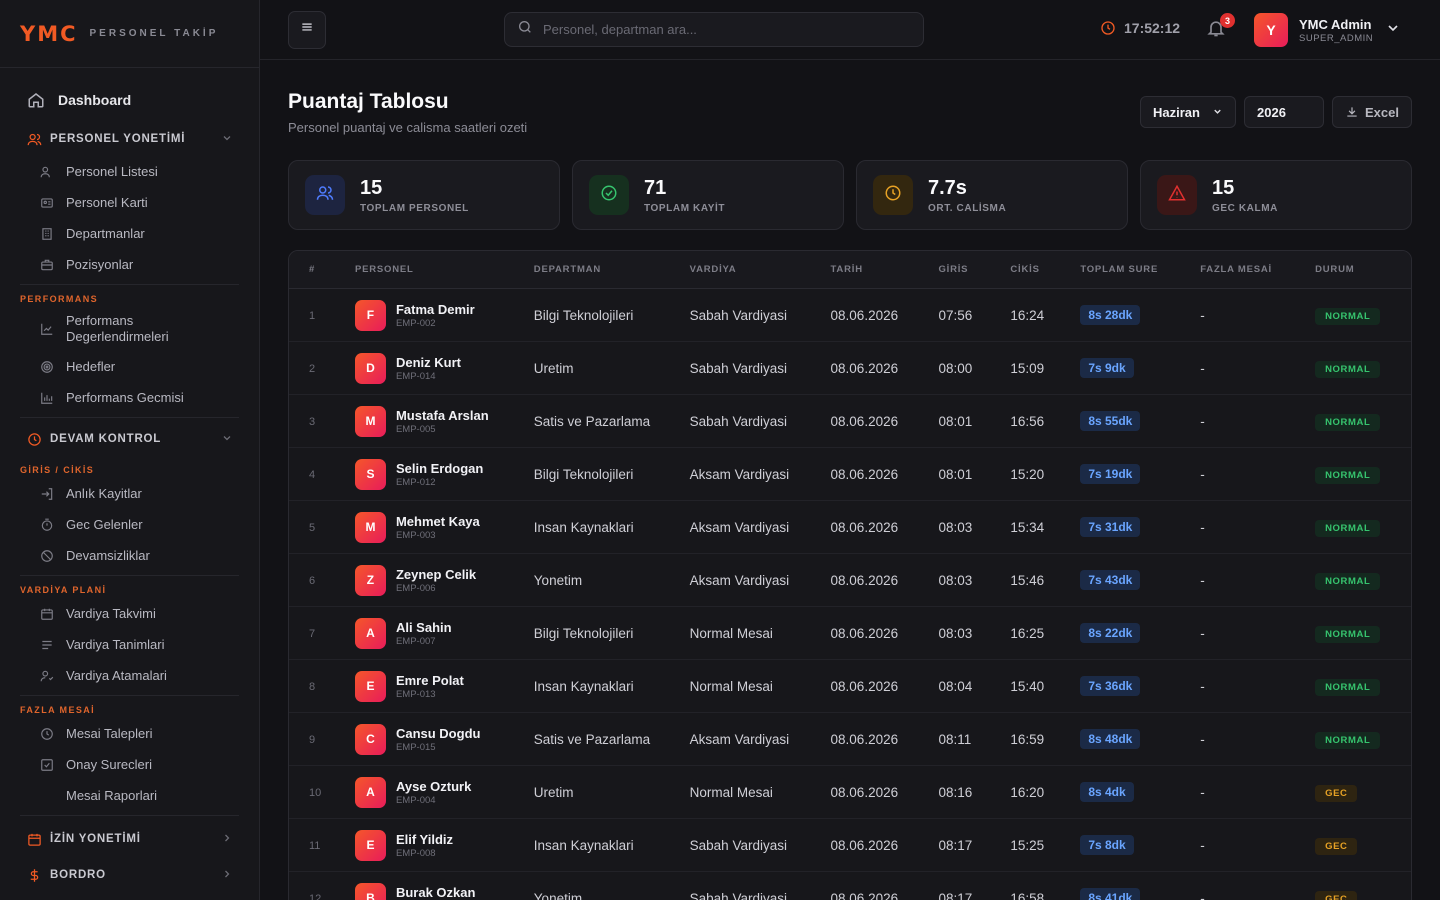  I want to click on shift-cell: Normal Mesai, so click(731, 686).